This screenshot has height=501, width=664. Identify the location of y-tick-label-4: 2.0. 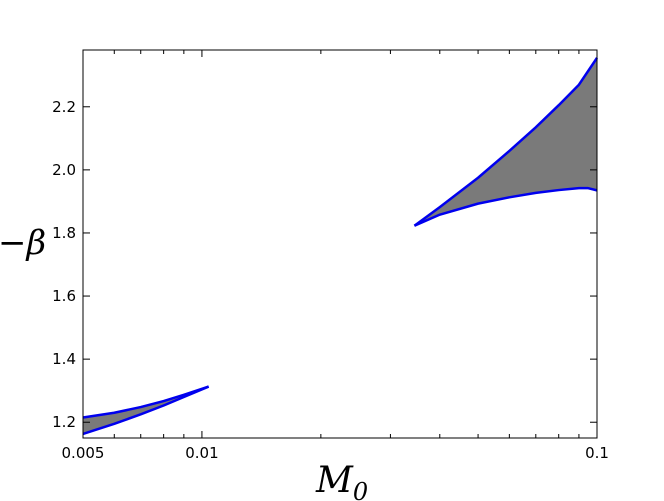
(64, 170).